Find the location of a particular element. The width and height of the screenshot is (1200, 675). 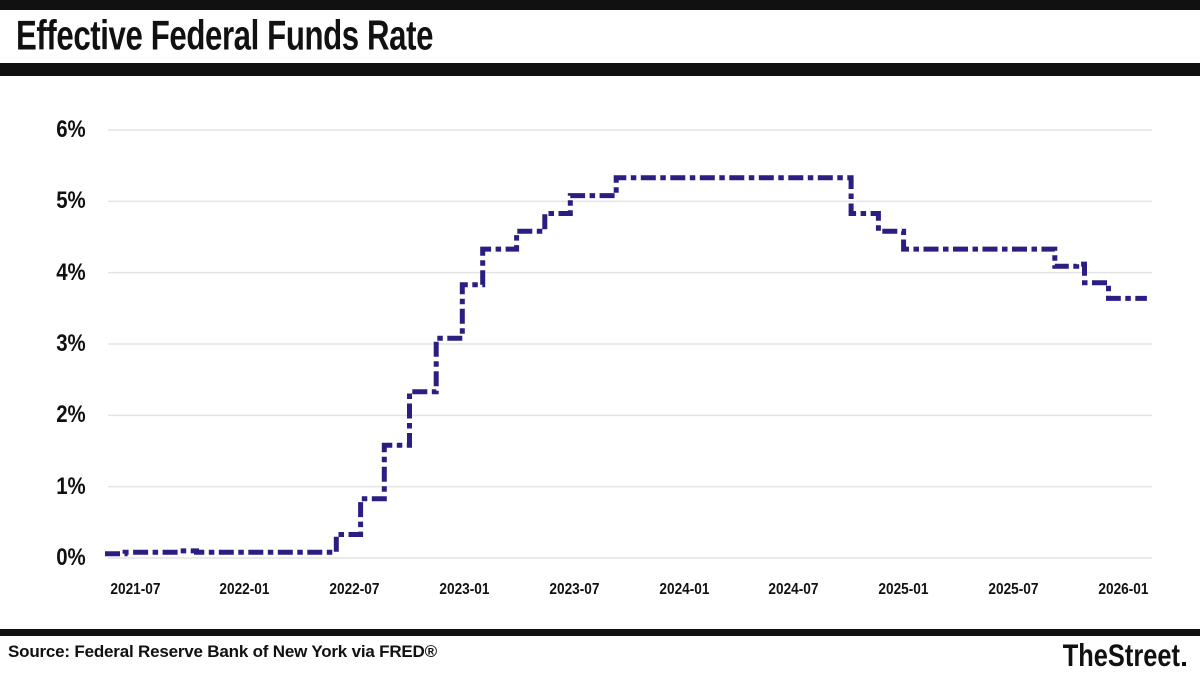

y-axis-label-text: 5% is located at coordinates (71, 201).